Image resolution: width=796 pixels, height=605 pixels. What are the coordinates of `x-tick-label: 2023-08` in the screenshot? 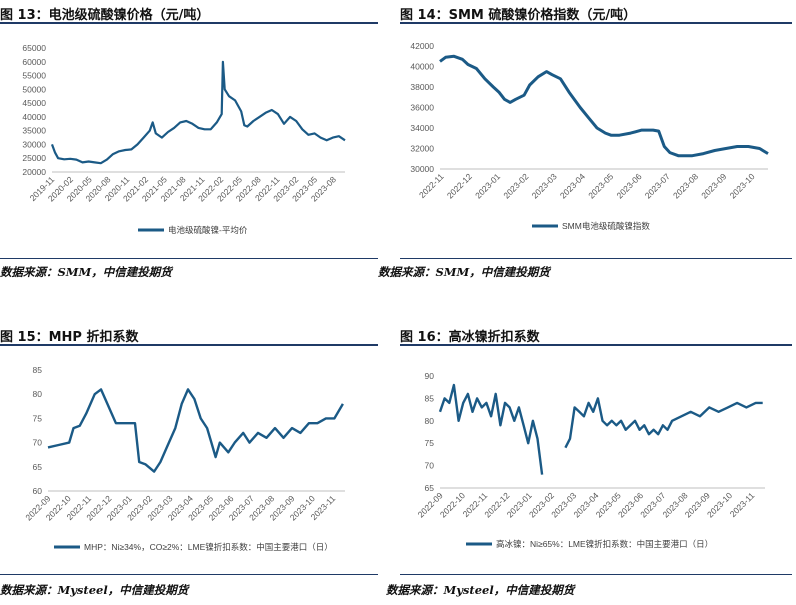 It's located at (685, 185).